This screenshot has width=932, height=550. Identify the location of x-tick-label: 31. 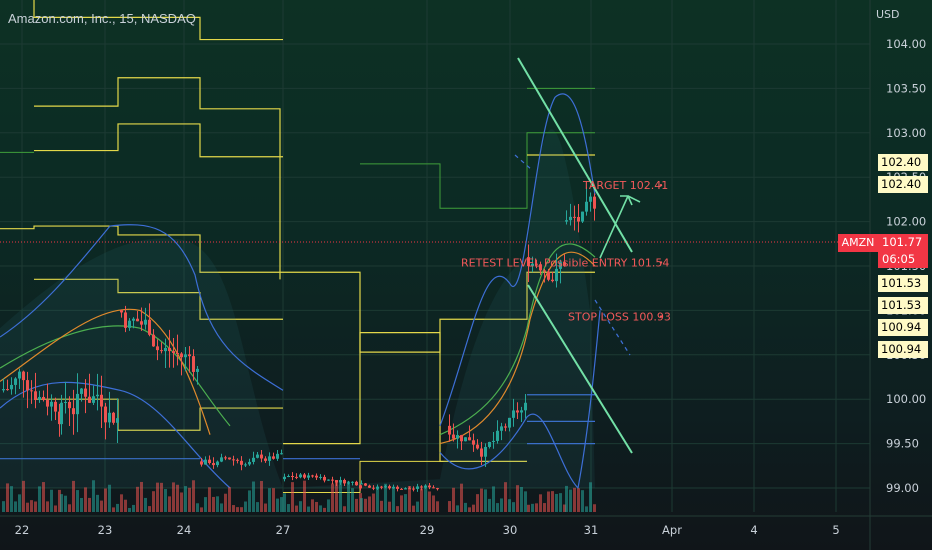
(591, 530).